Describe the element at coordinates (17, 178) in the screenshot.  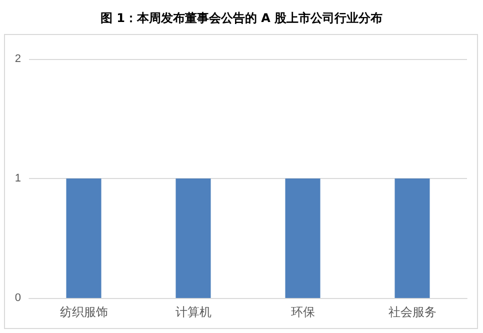
I see `y-tick-label: 1` at that location.